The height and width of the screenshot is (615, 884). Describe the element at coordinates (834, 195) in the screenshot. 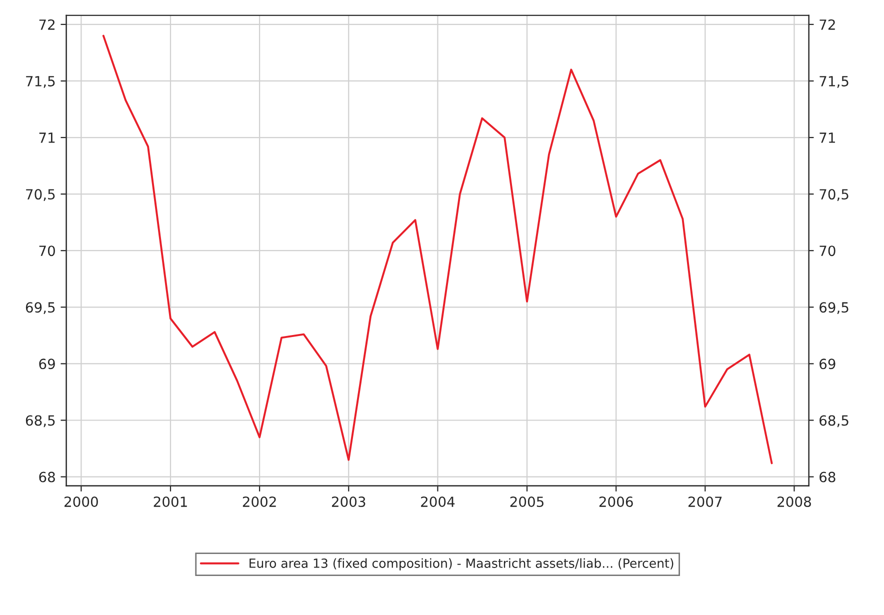

I see `y2-tick-label: 70,5` at that location.